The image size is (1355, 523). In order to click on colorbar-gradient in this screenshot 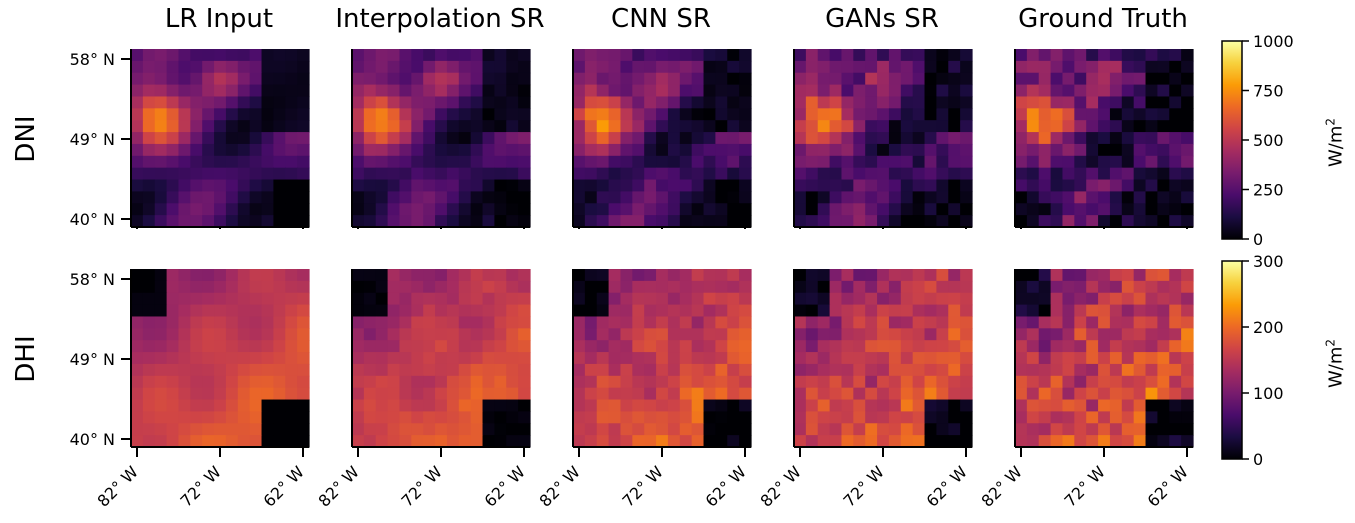, I will do `click(1232, 140)`.